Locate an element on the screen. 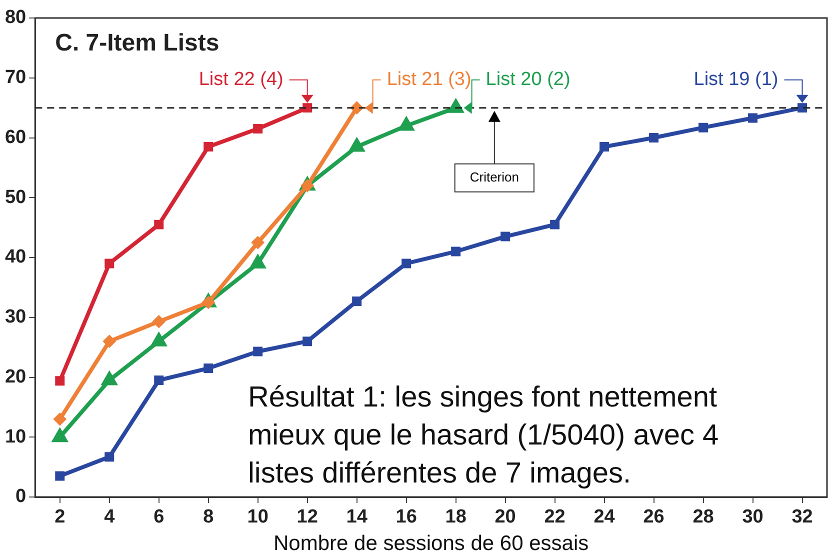 The image size is (837, 557). ref-line-label: Criterion is located at coordinates (494, 176).